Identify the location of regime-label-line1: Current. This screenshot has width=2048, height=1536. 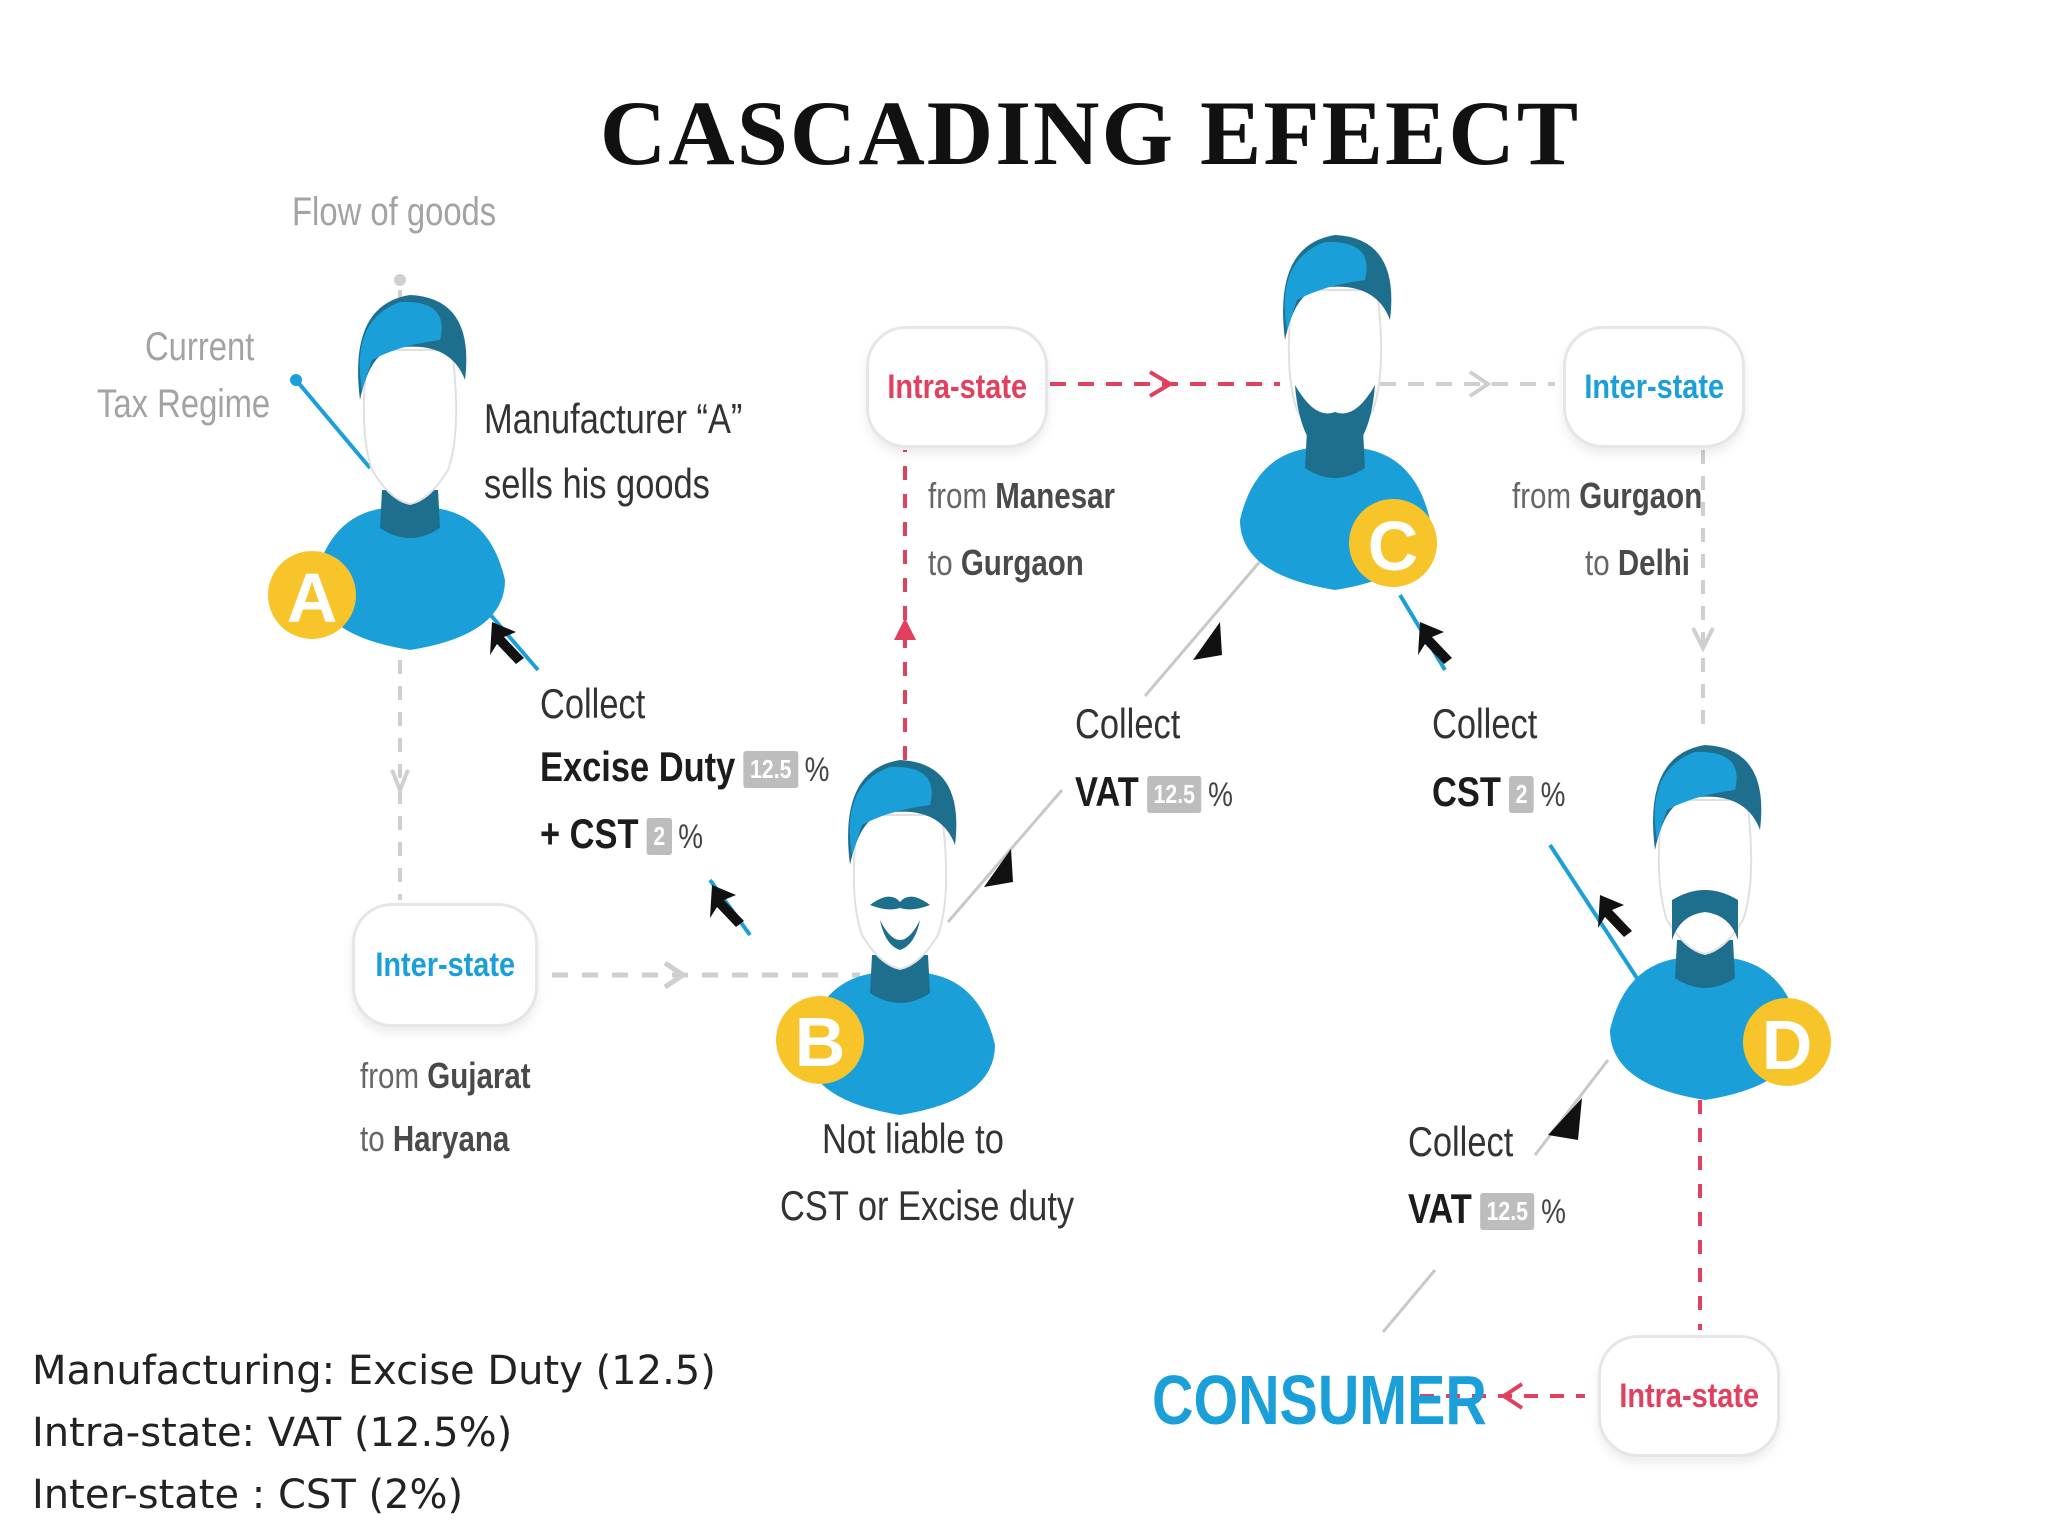
(200, 347).